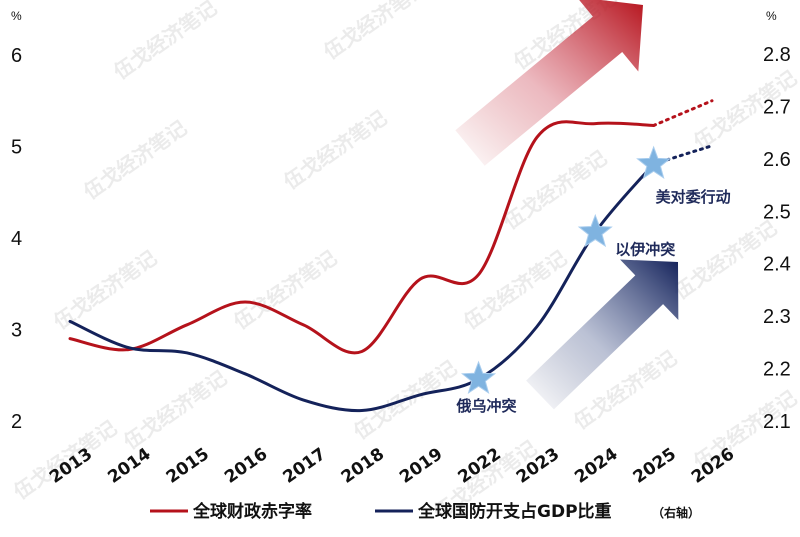 The image size is (800, 537). What do you see at coordinates (645, 249) in the screenshot?
I see `annotation-label: 以伊冲突` at bounding box center [645, 249].